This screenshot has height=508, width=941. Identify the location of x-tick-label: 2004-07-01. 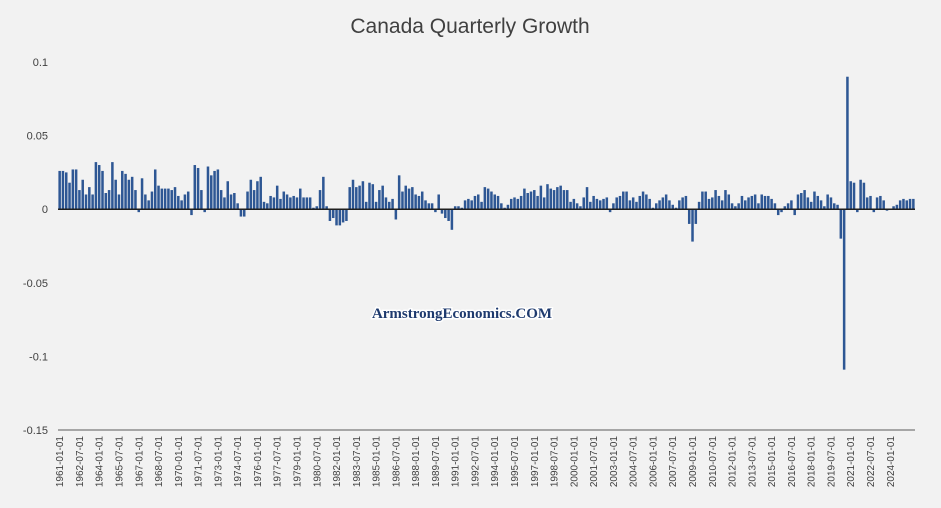
(634, 462).